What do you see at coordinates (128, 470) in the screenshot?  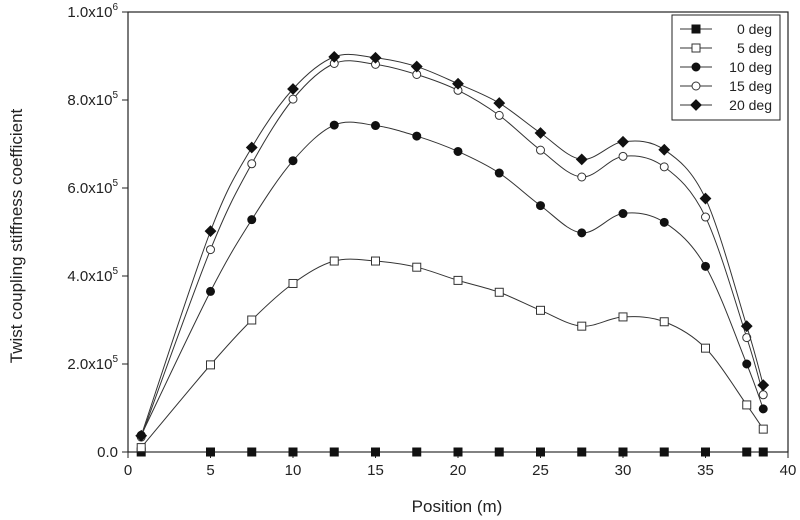 I see `x-tick-label: 0` at bounding box center [128, 470].